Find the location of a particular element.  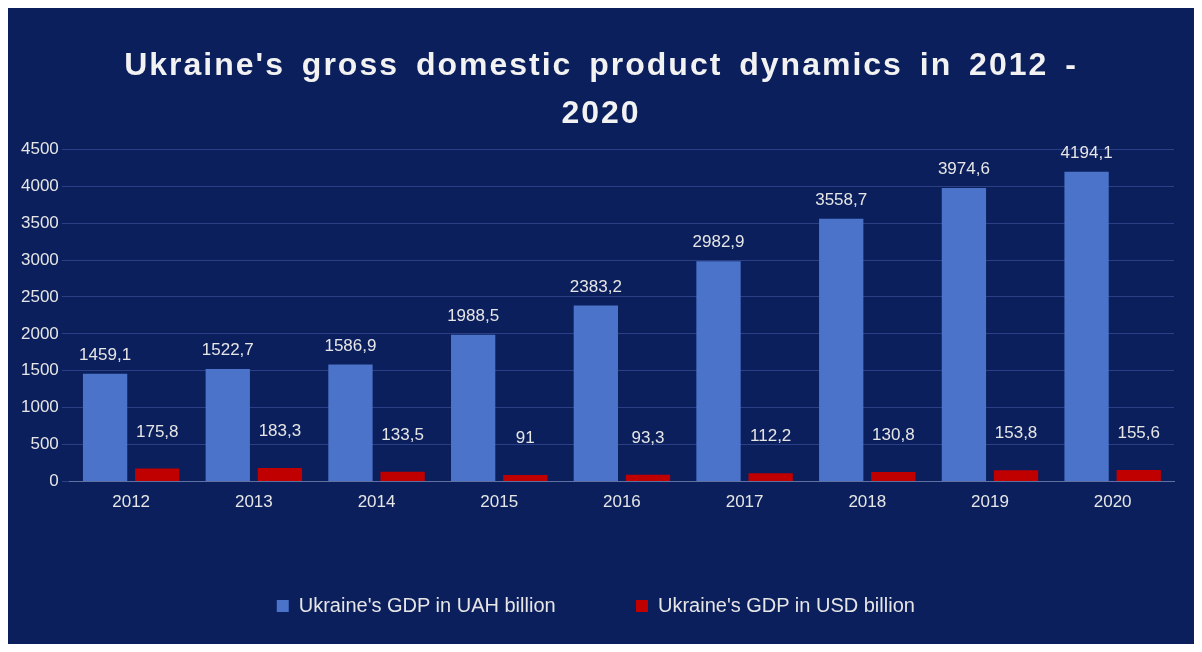

x-tick-label: 2016 is located at coordinates (622, 502).